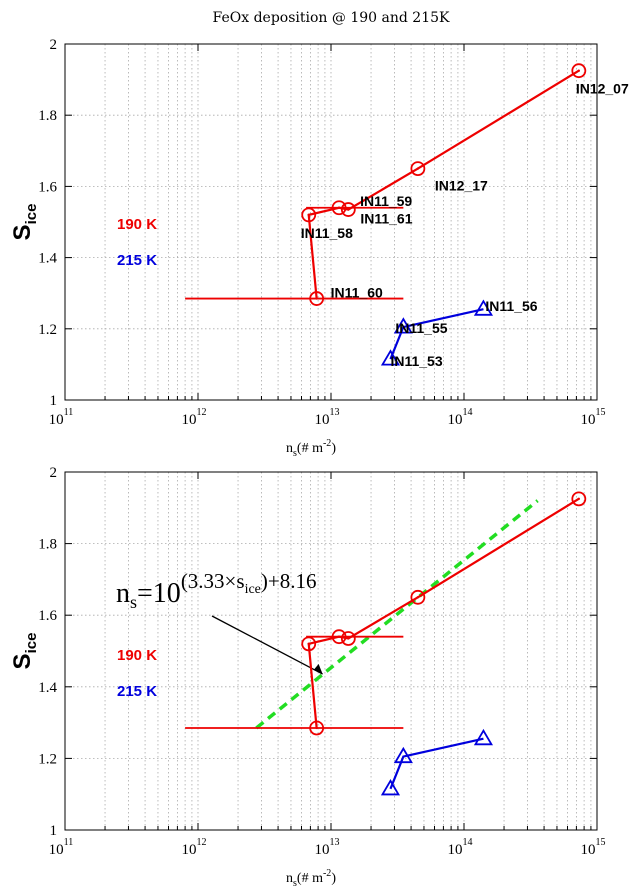 The width and height of the screenshot is (635, 887). What do you see at coordinates (511, 306) in the screenshot?
I see `point-label: IN11_56` at bounding box center [511, 306].